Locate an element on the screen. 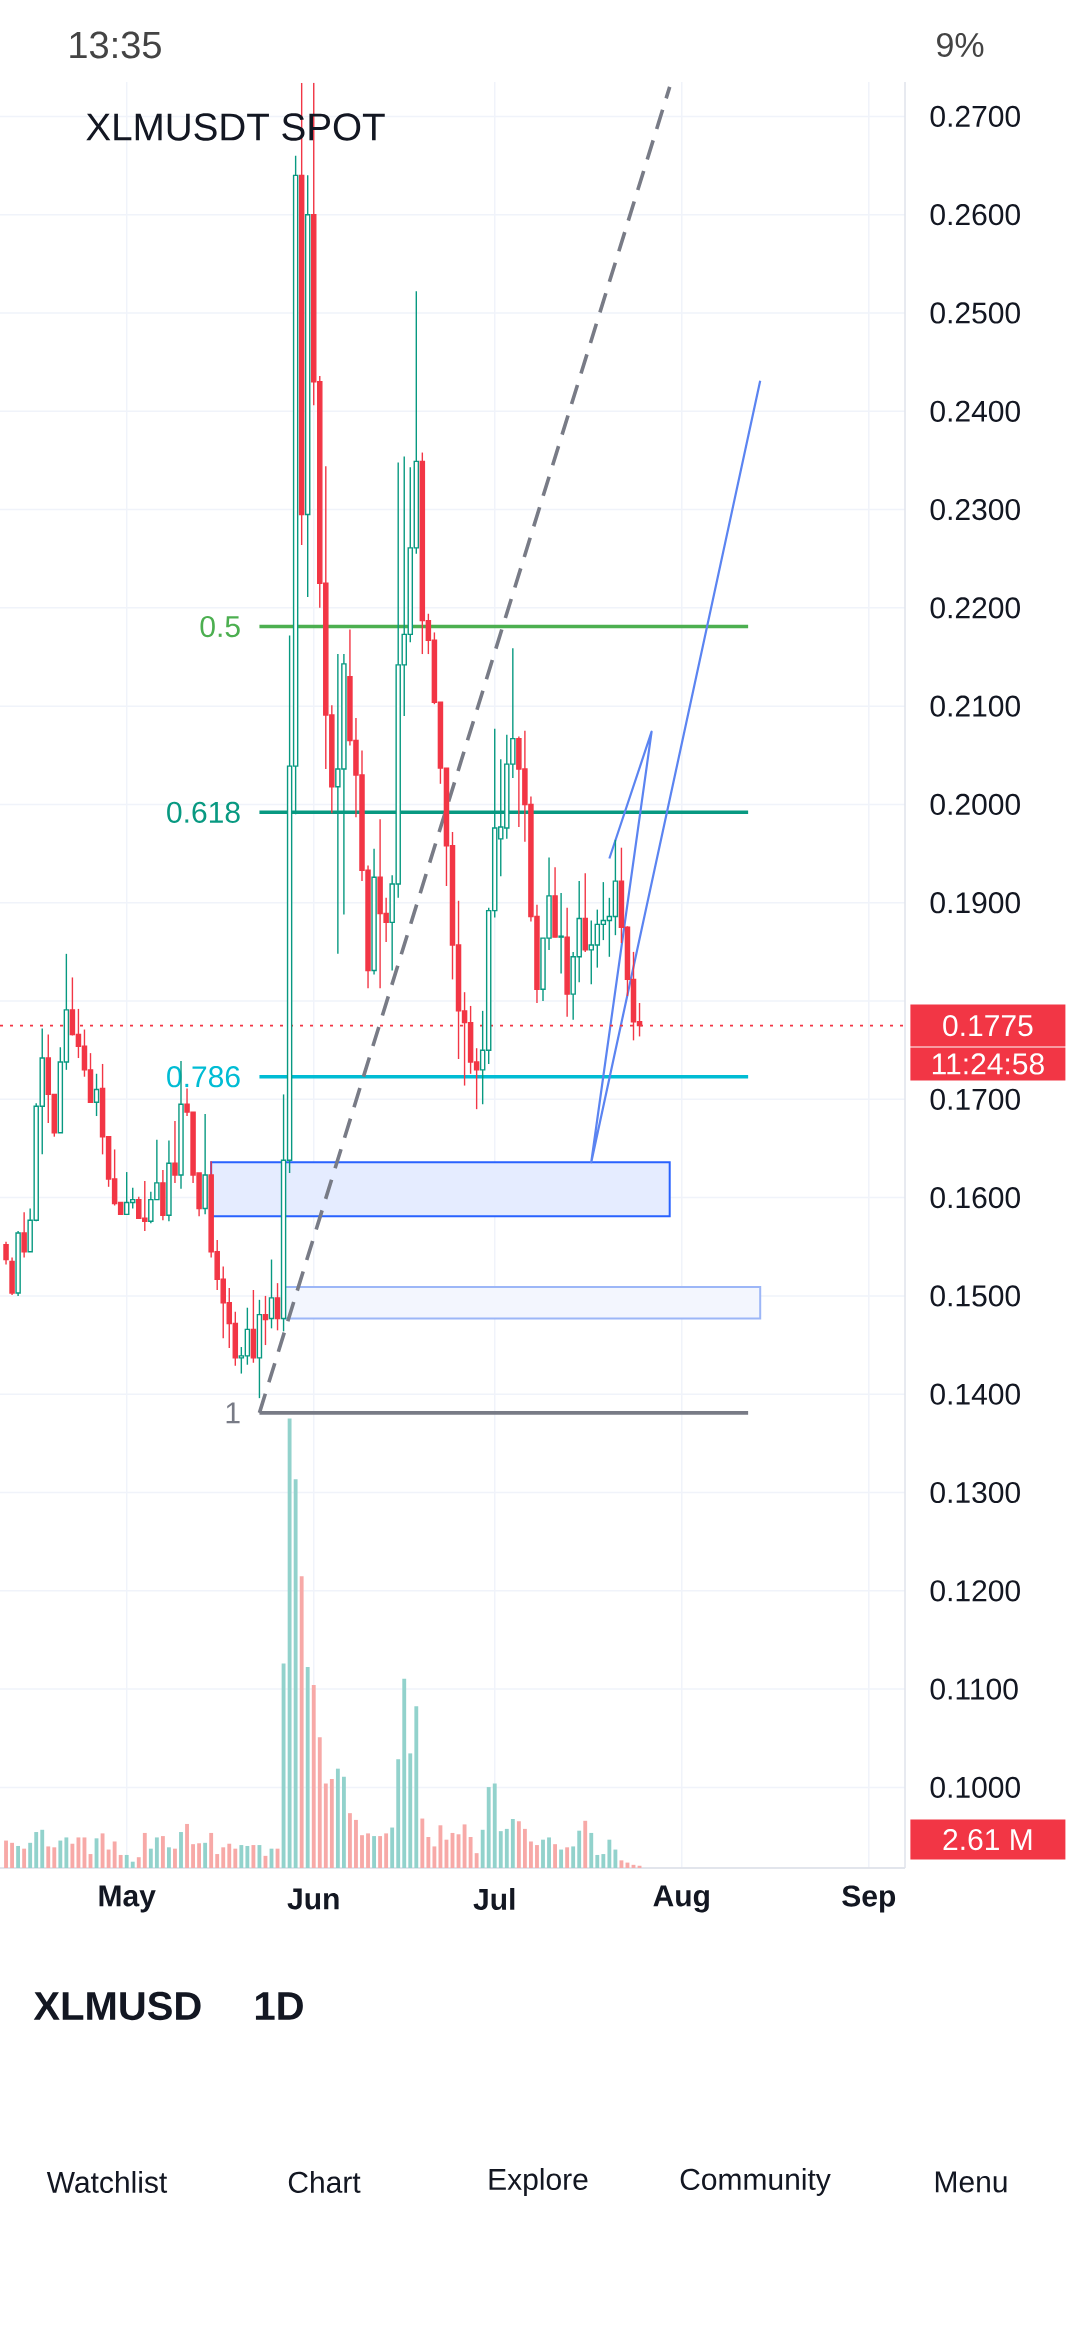 The height and width of the screenshot is (2340, 1080). y-tick-label: 0.1200 is located at coordinates (975, 1591).